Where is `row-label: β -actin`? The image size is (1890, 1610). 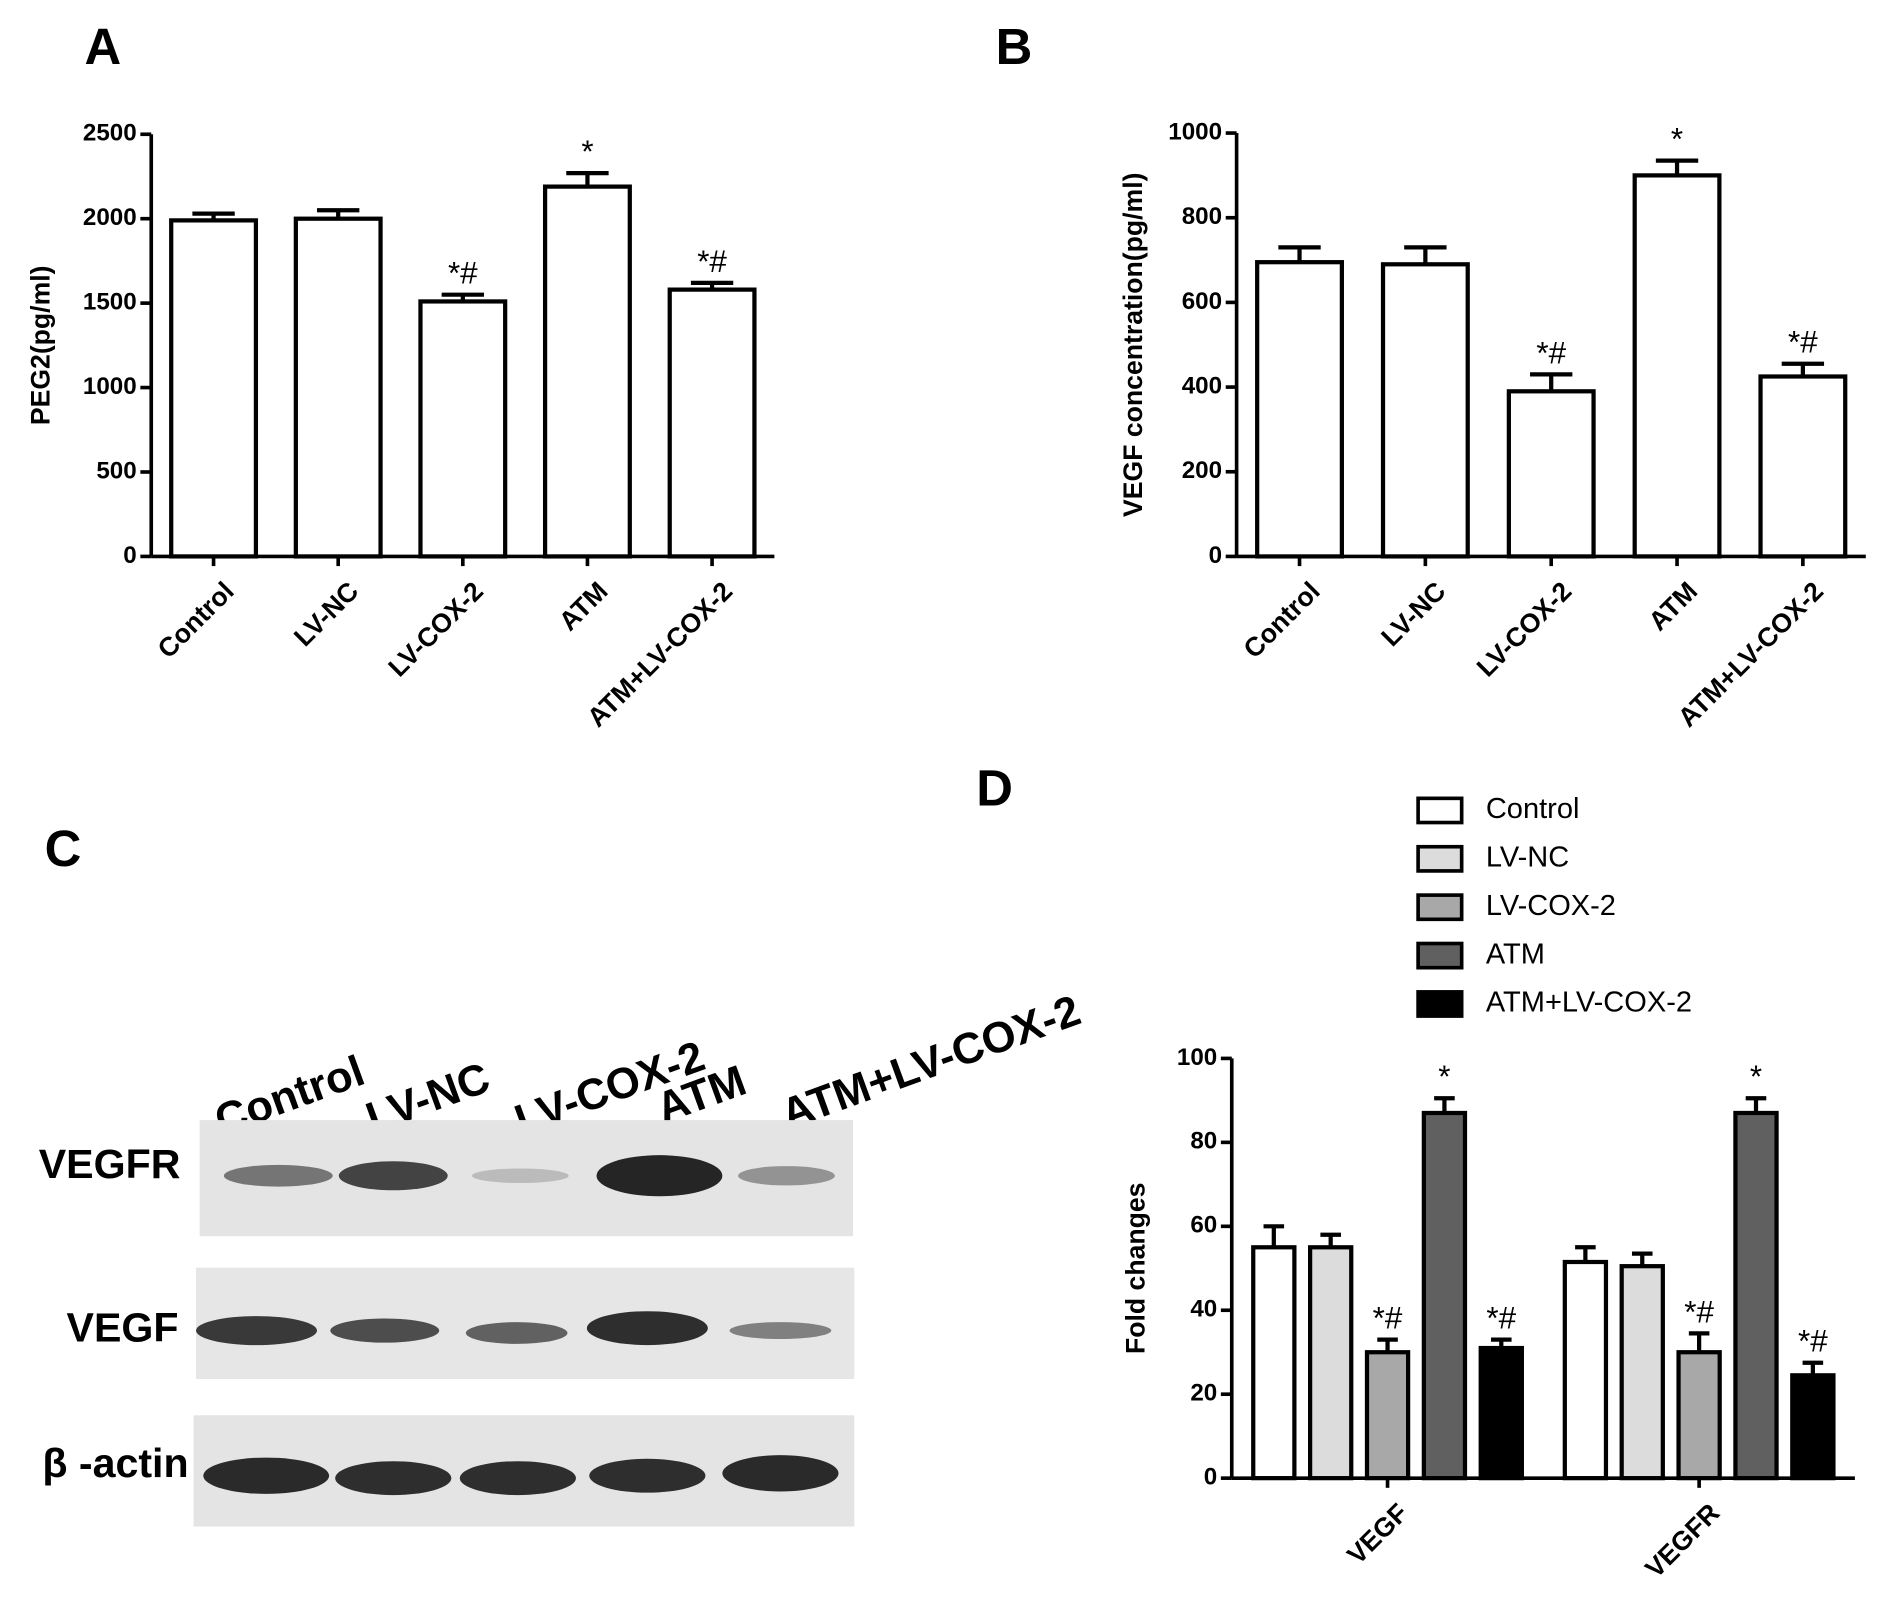 row-label: β -actin is located at coordinates (115, 1463).